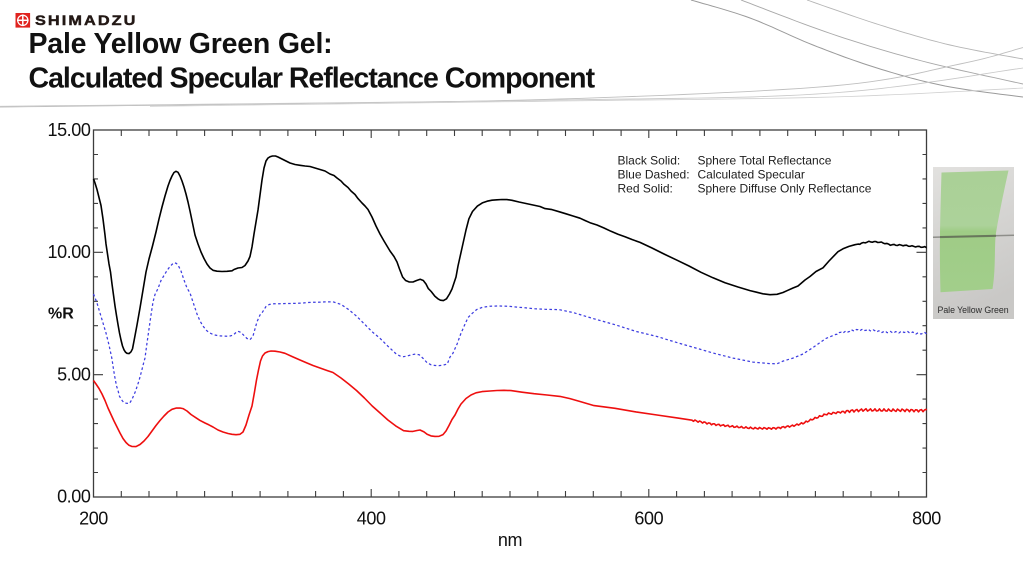 Image resolution: width=1023 pixels, height=574 pixels. Describe the element at coordinates (751, 175) in the screenshot. I see `svg-text: Calculated Specular` at that location.